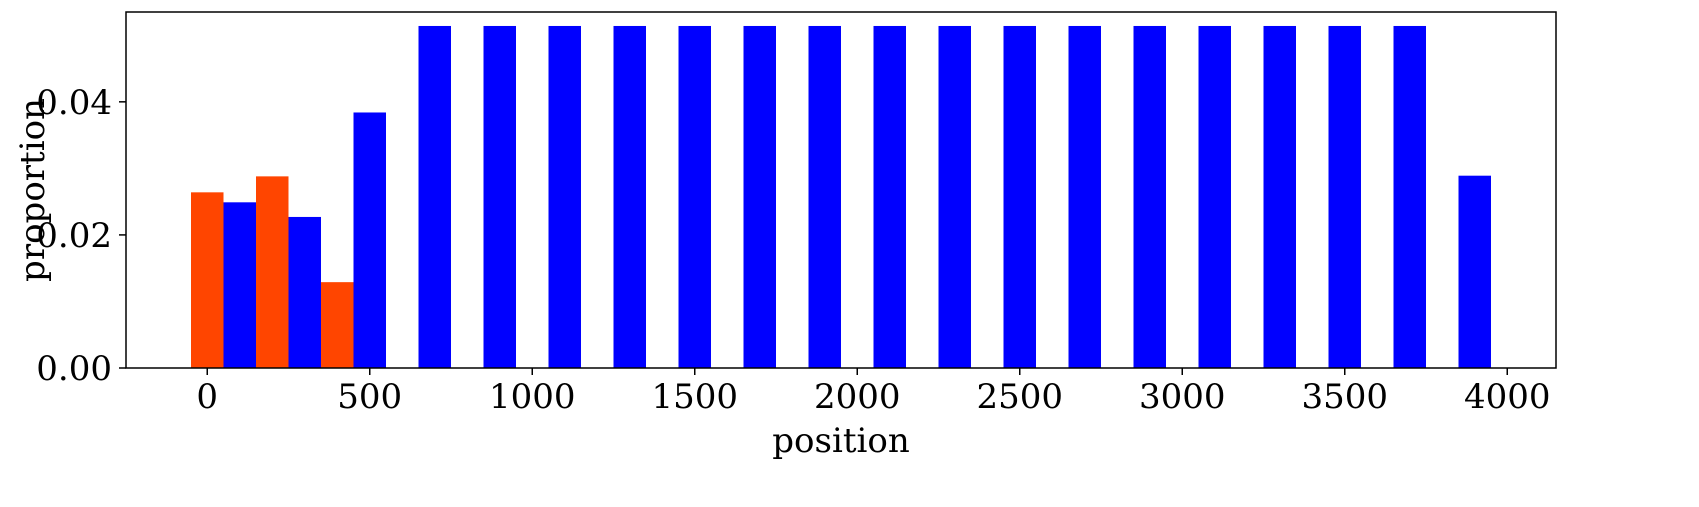  What do you see at coordinates (840, 441) in the screenshot?
I see `x-axis-label: position` at bounding box center [840, 441].